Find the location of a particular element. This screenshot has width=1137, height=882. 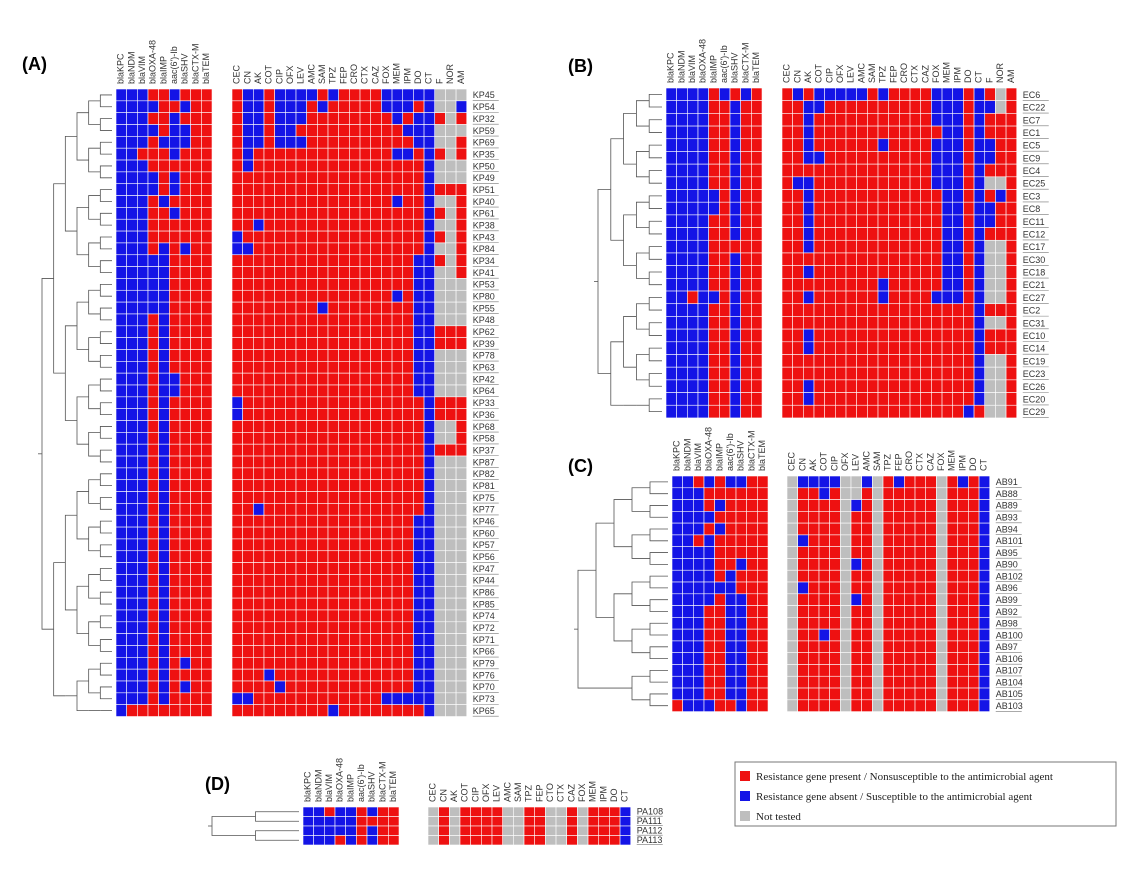

row-label: KP84 is located at coordinates (484, 249).